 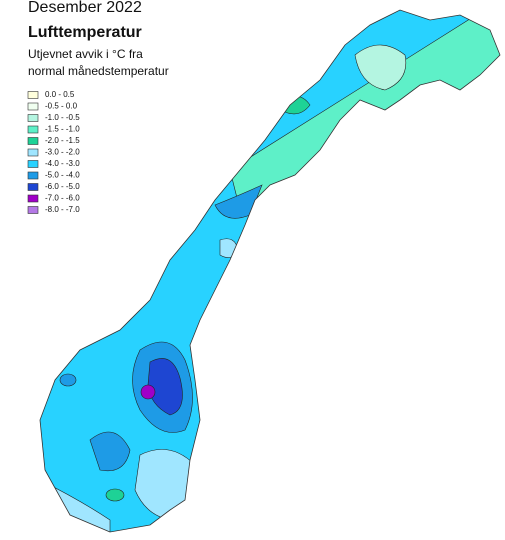 What do you see at coordinates (85, 54) in the screenshot?
I see `subtitle: Utjevnet avvik i °C fra` at bounding box center [85, 54].